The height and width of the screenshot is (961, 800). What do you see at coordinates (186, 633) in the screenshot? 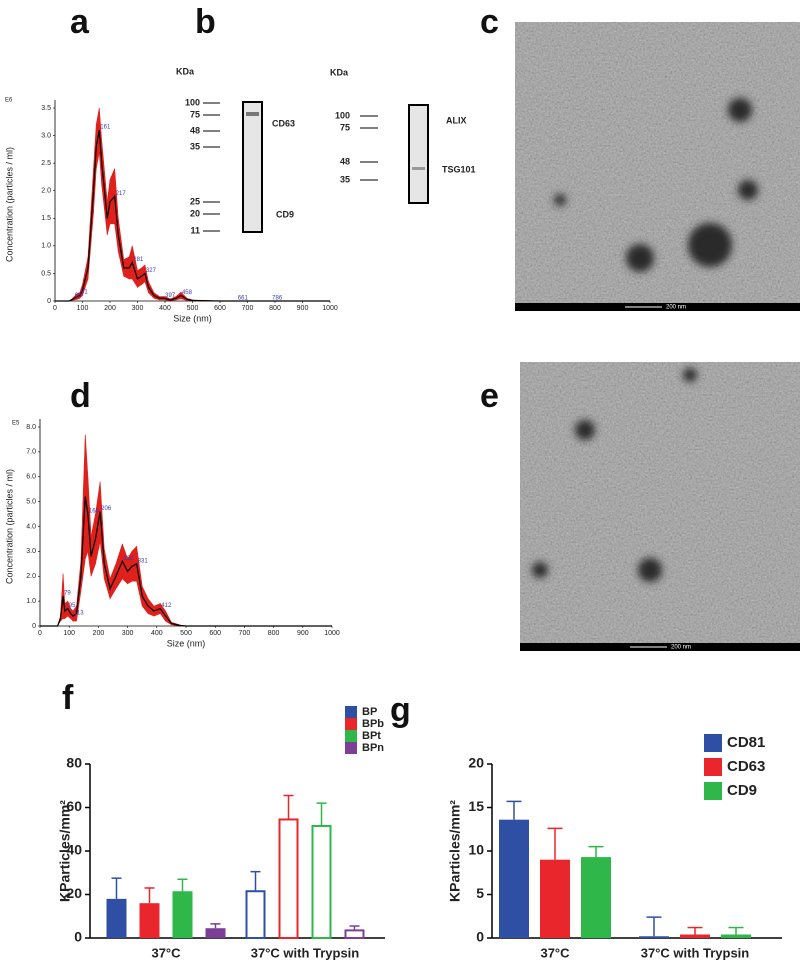
I see `x-tick-label: 500` at bounding box center [186, 633].